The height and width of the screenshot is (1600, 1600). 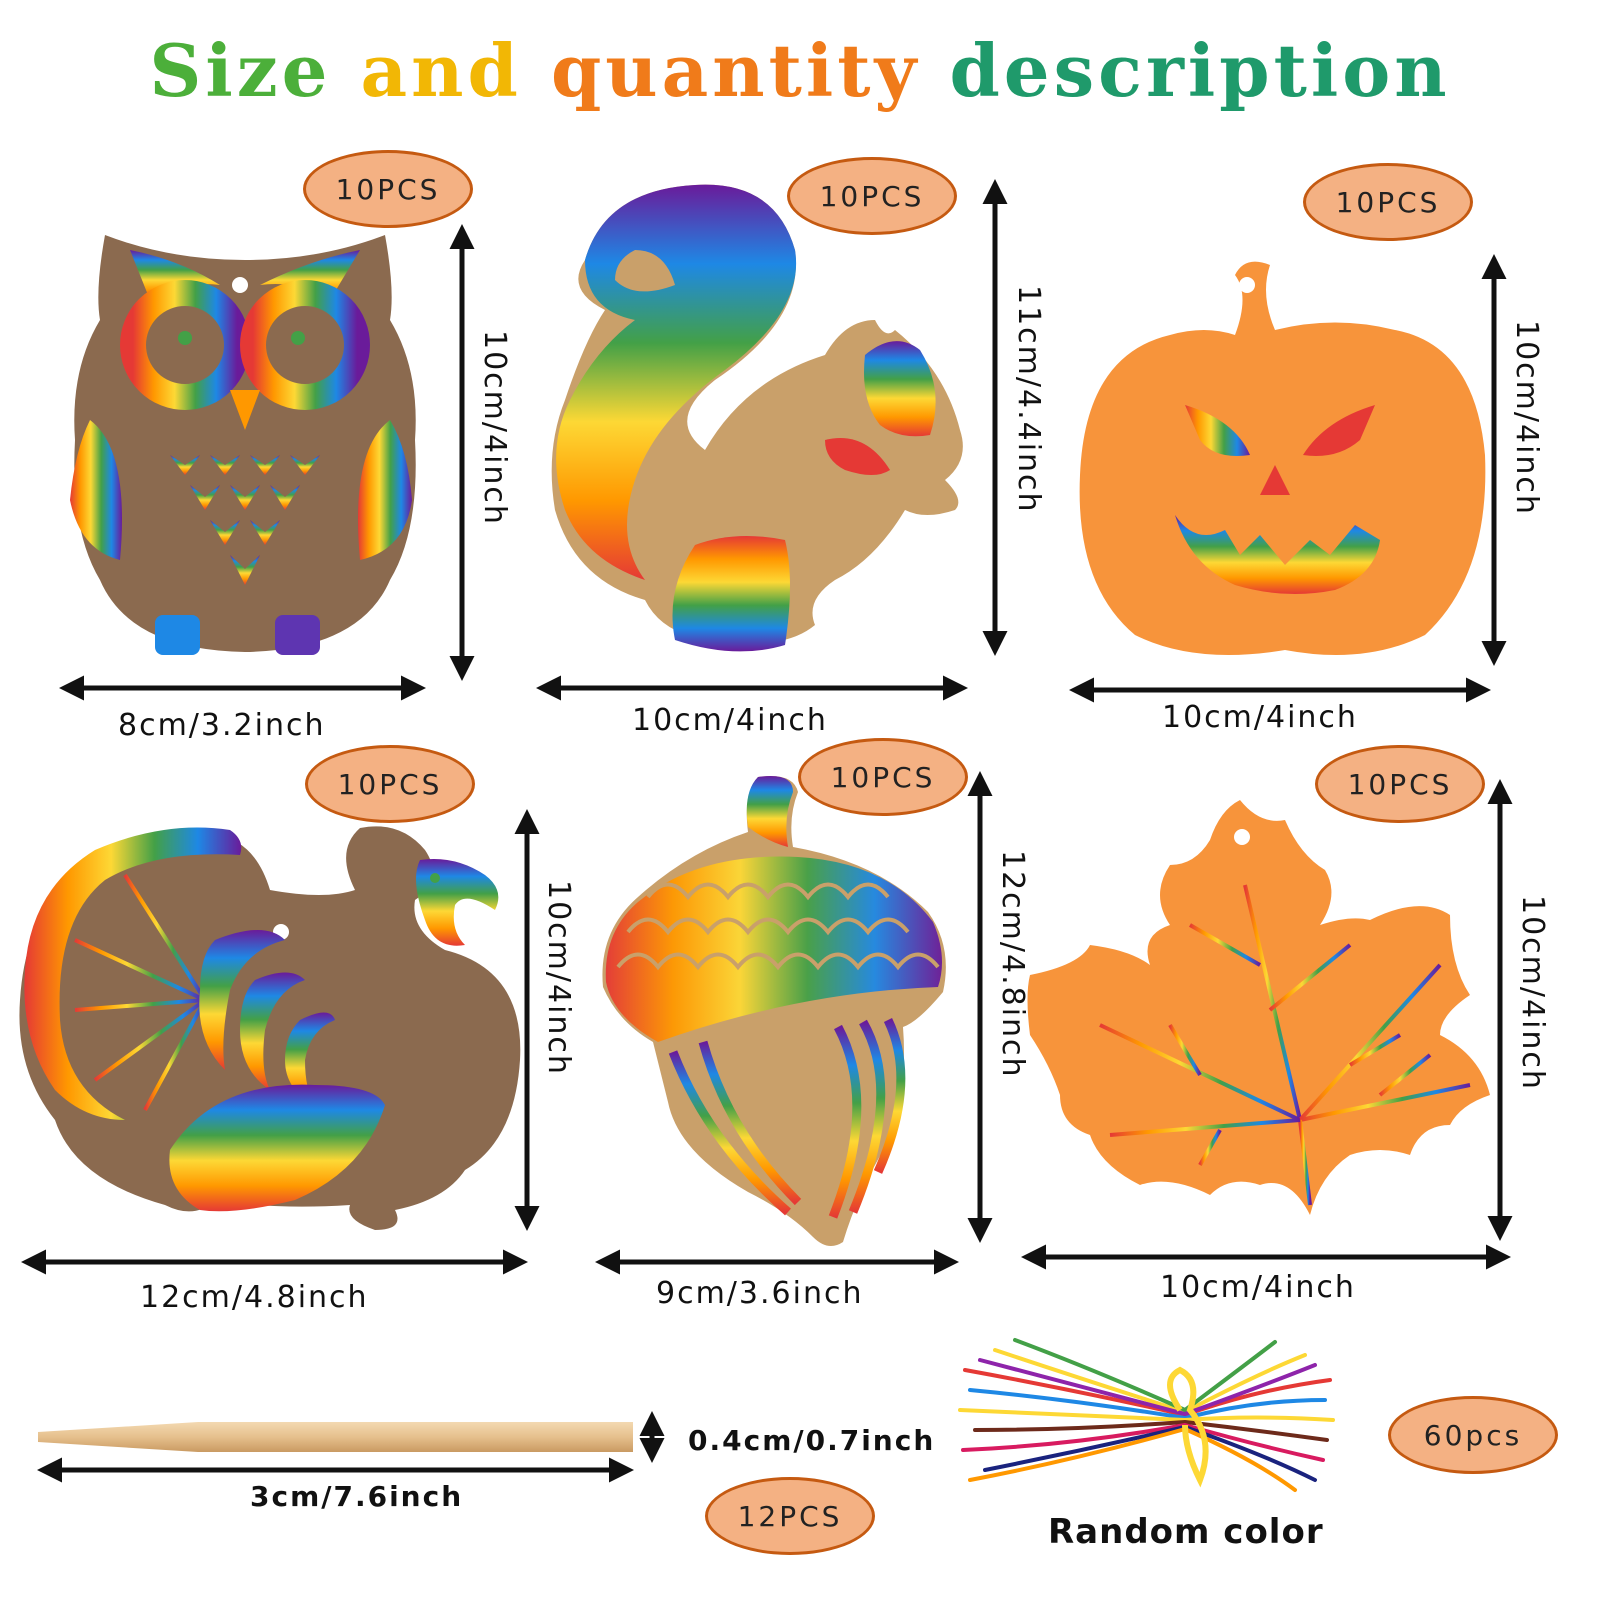 I want to click on pumpkin-height-arrow, so click(x=1494, y=460).